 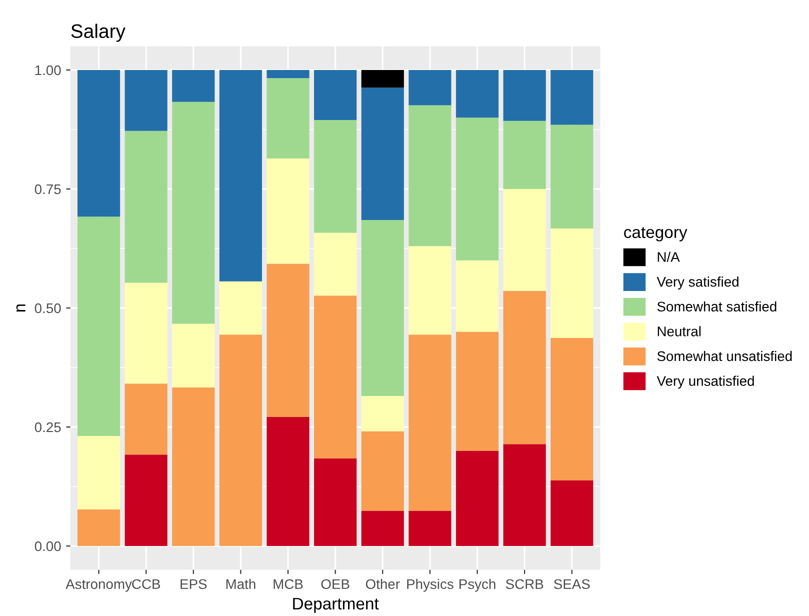 What do you see at coordinates (47, 308) in the screenshot?
I see `y-tick-label: 0.50` at bounding box center [47, 308].